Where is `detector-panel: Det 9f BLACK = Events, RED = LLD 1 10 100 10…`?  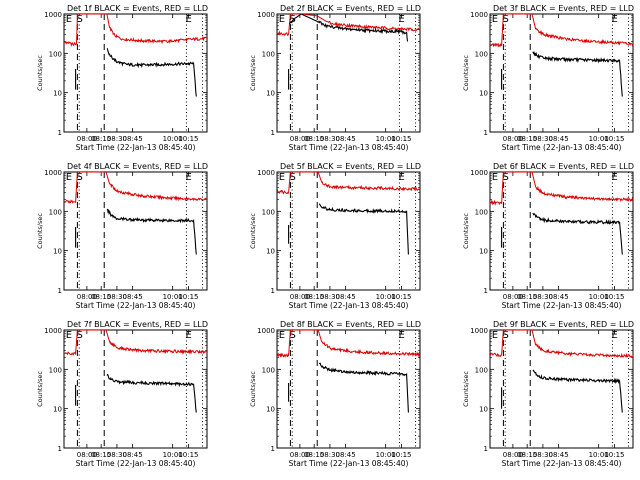 detector-panel: Det 9f BLACK = Events, RED = LLD 1 10 100 10… is located at coordinates (548, 394).